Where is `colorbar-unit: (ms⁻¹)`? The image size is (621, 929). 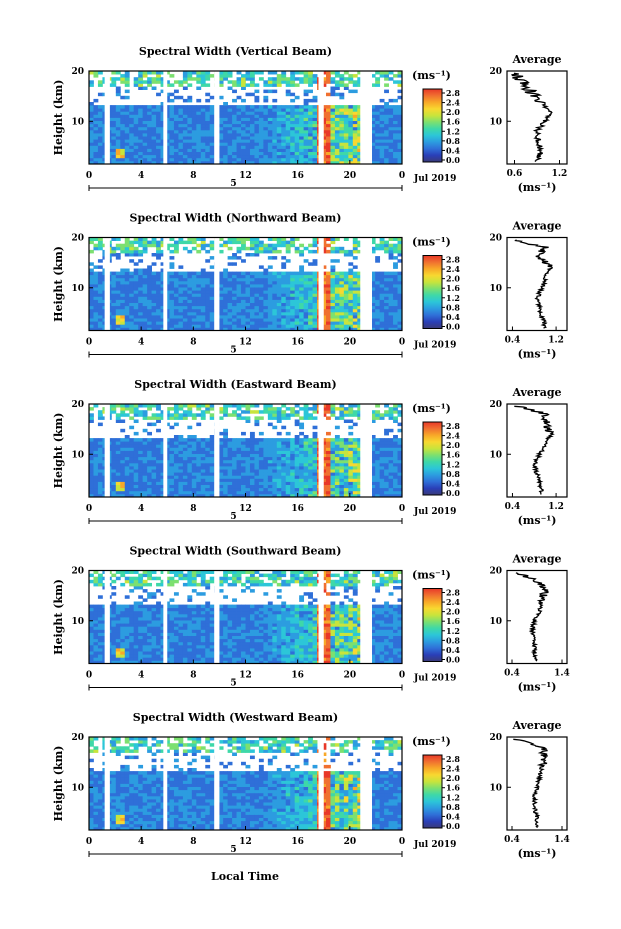
colorbar-unit: (ms⁻¹) is located at coordinates (431, 242).